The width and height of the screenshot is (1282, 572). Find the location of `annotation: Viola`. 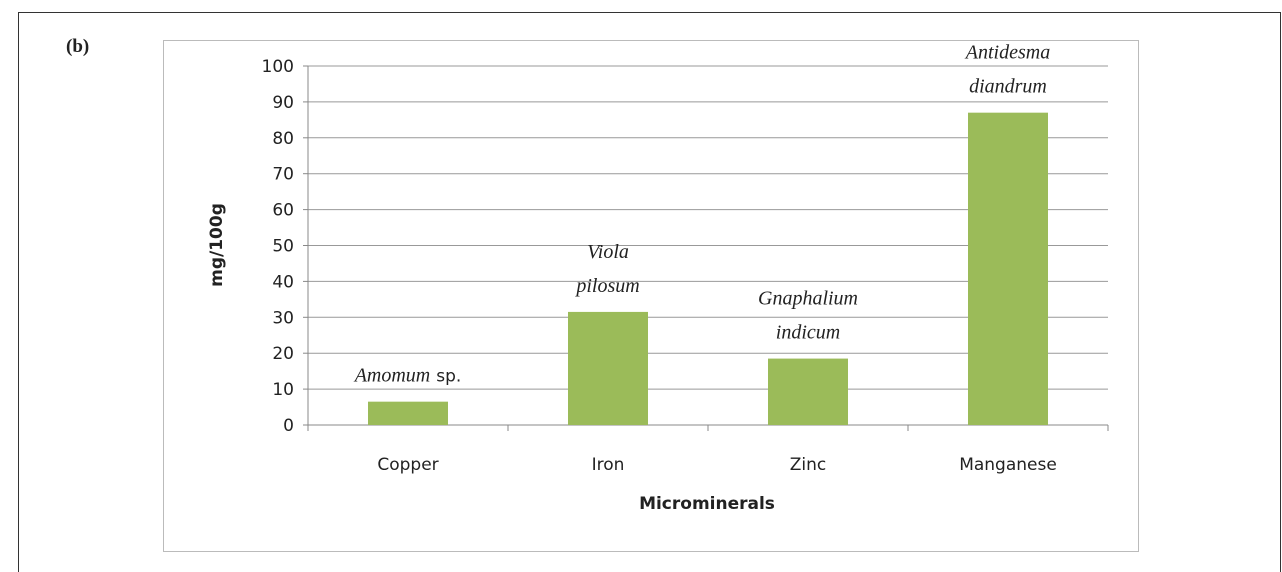

annotation: Viola is located at coordinates (608, 252).